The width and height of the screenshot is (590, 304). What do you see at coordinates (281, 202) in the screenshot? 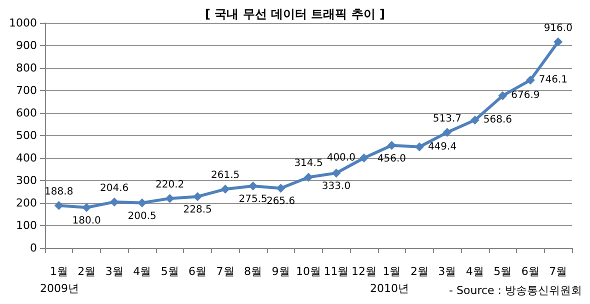
I see `text: 265.6` at bounding box center [281, 202].